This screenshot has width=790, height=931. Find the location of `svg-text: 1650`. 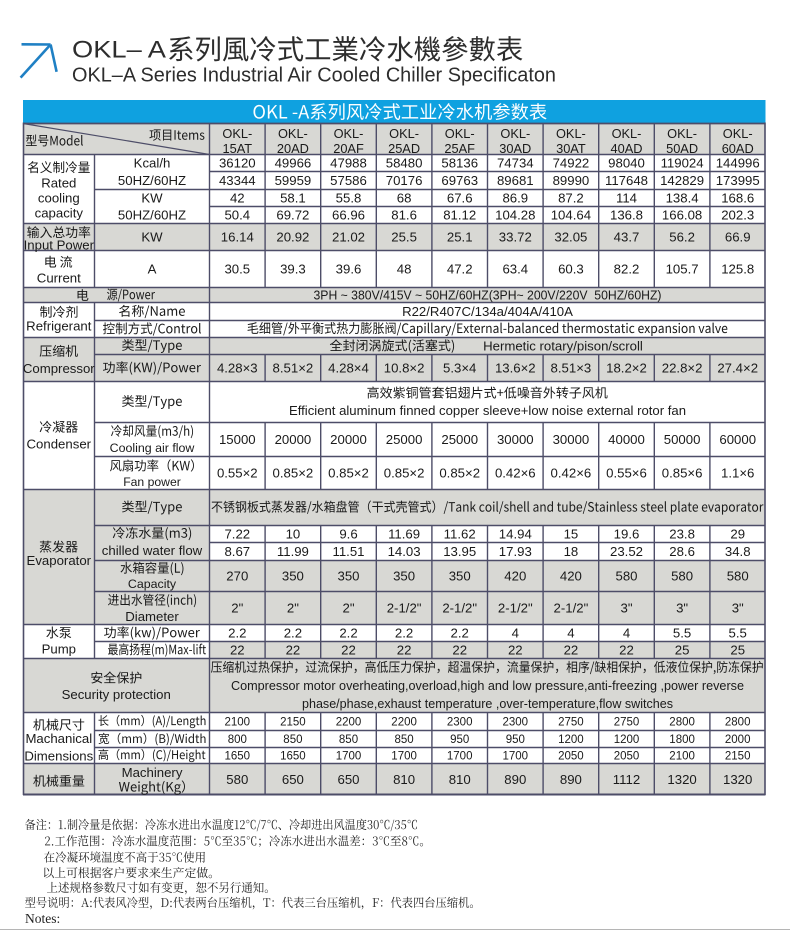

svg-text: 1650 is located at coordinates (293, 757).